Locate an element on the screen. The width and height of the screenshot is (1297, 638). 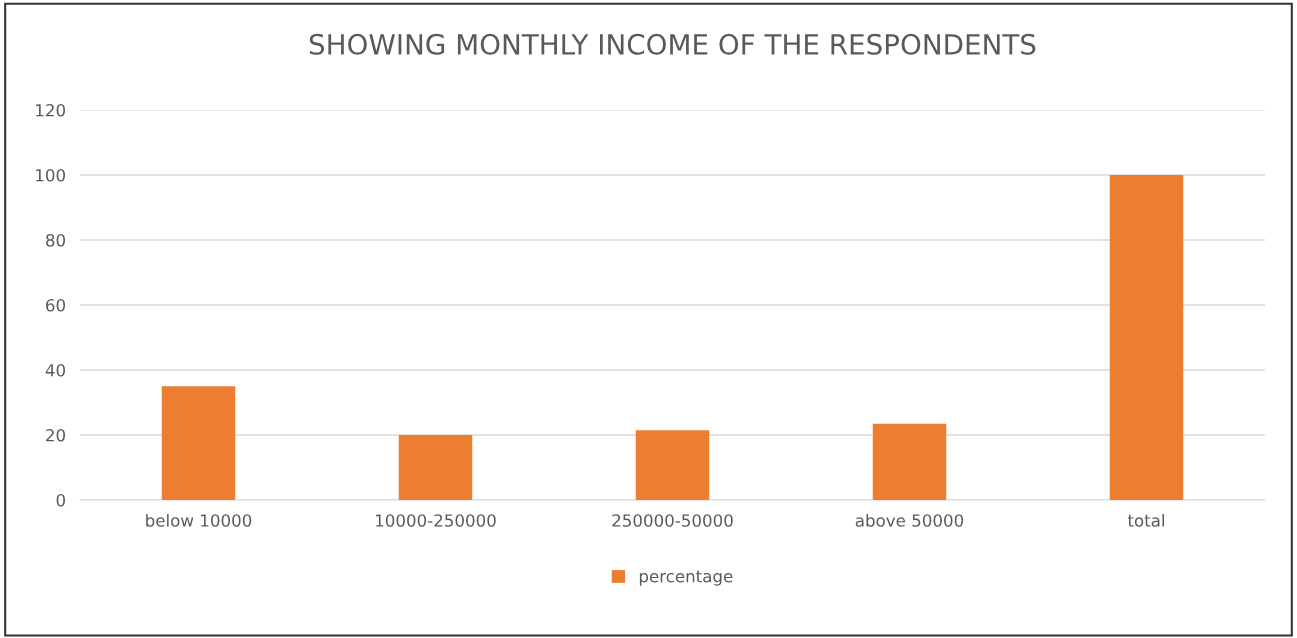
y-tick-label: 80 is located at coordinates (55, 240).